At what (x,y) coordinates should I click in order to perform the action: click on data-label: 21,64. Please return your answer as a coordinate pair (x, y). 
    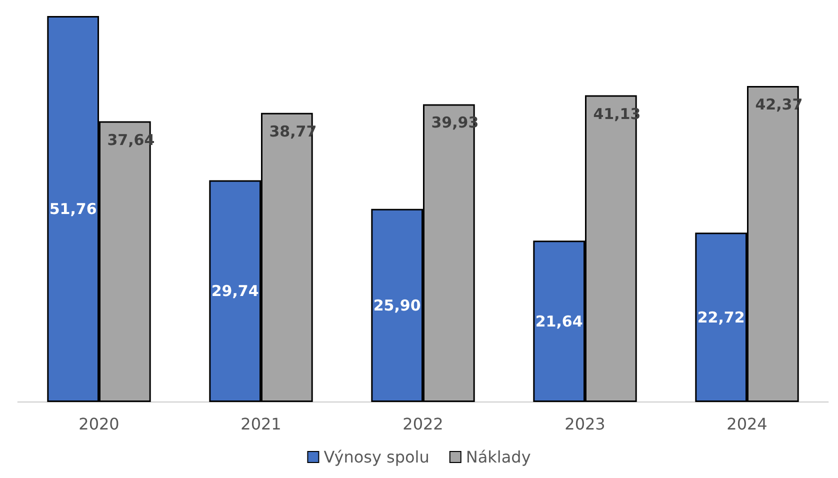
    Looking at the image, I should click on (559, 321).